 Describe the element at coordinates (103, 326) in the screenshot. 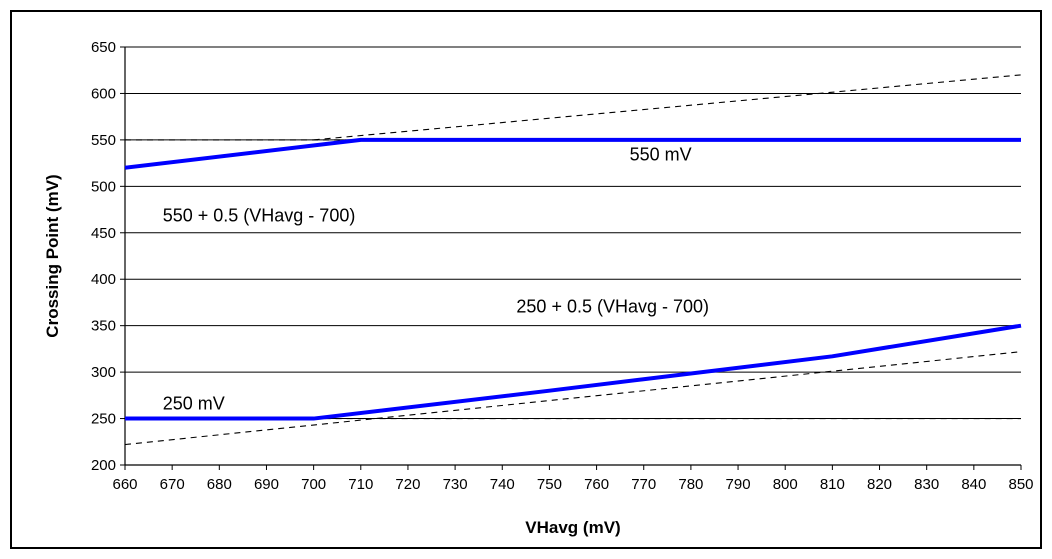

I see `y-tick-label: 350` at that location.